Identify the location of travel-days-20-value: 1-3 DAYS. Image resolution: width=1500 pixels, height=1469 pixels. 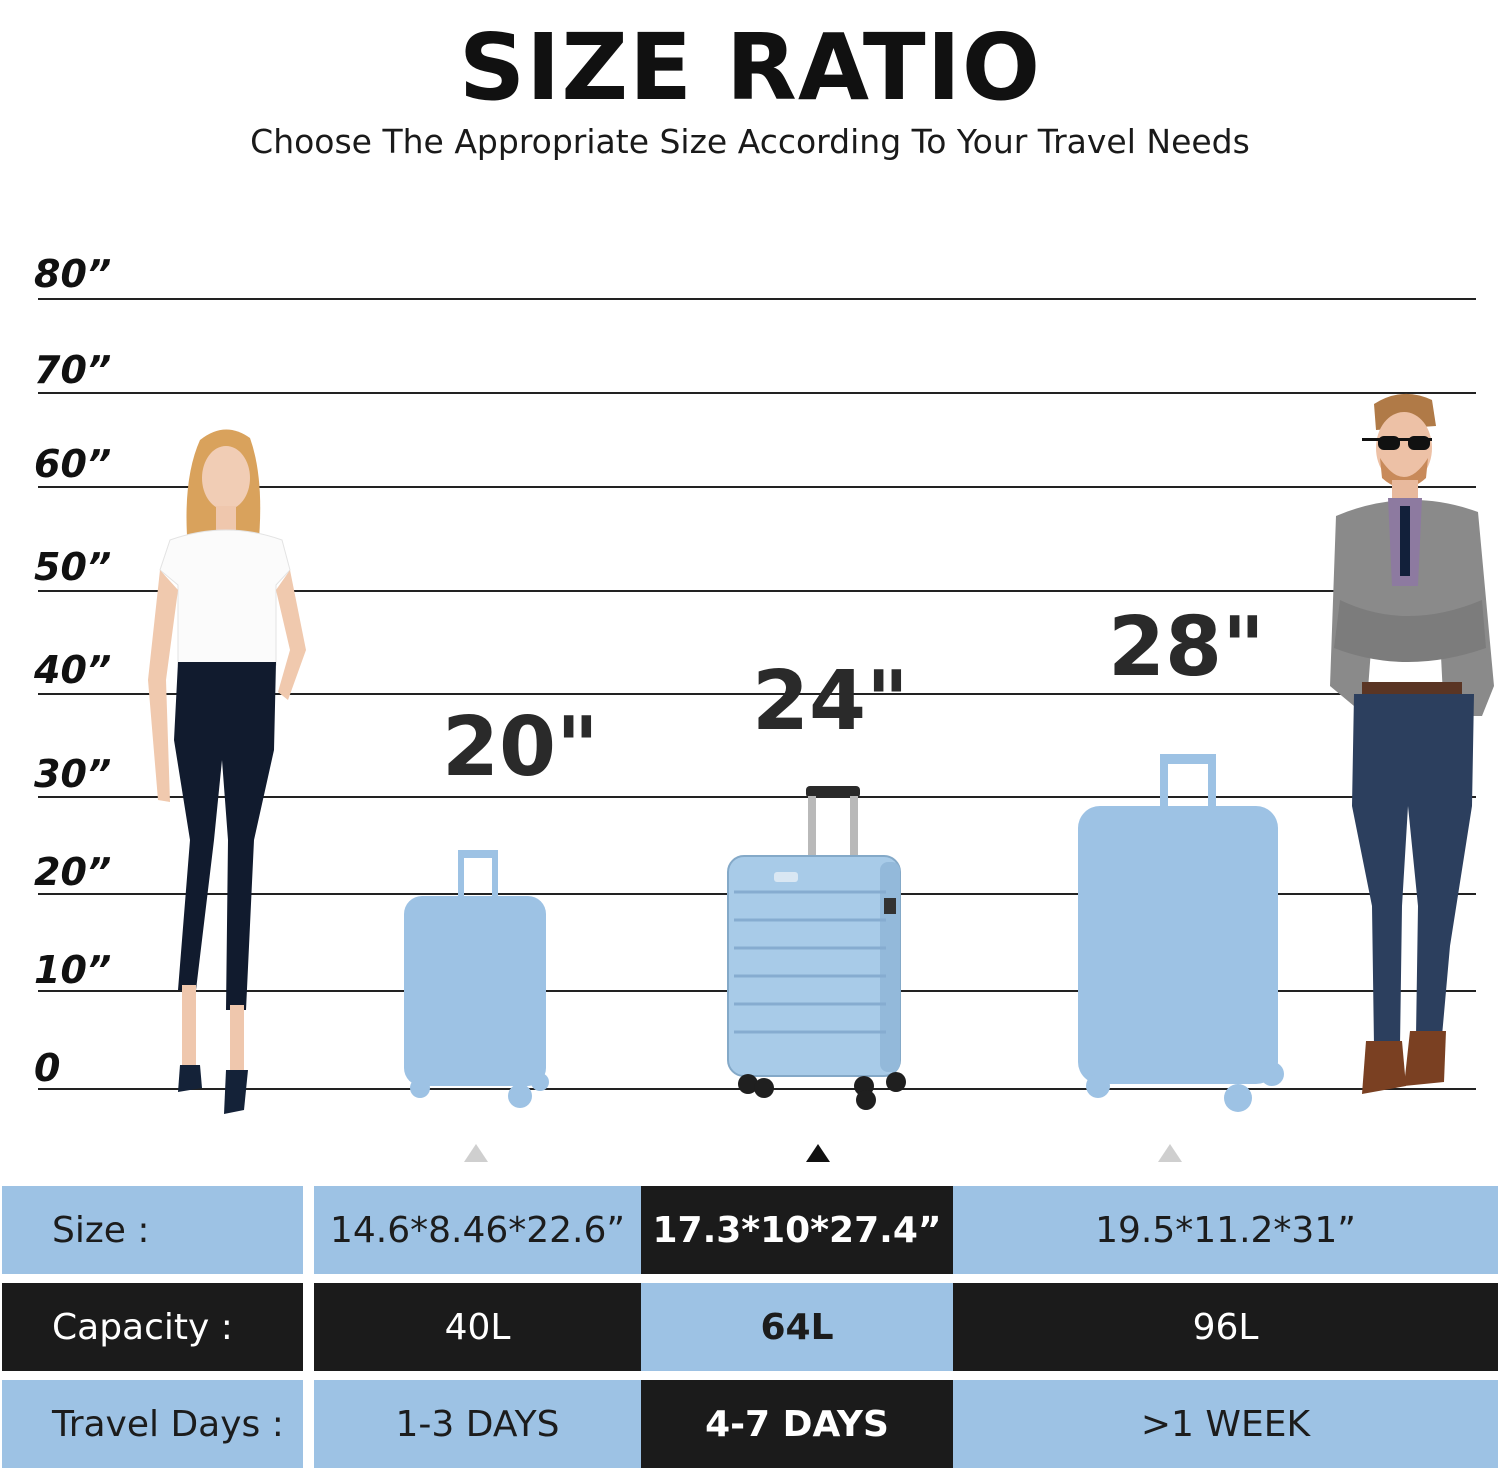
(477, 1424).